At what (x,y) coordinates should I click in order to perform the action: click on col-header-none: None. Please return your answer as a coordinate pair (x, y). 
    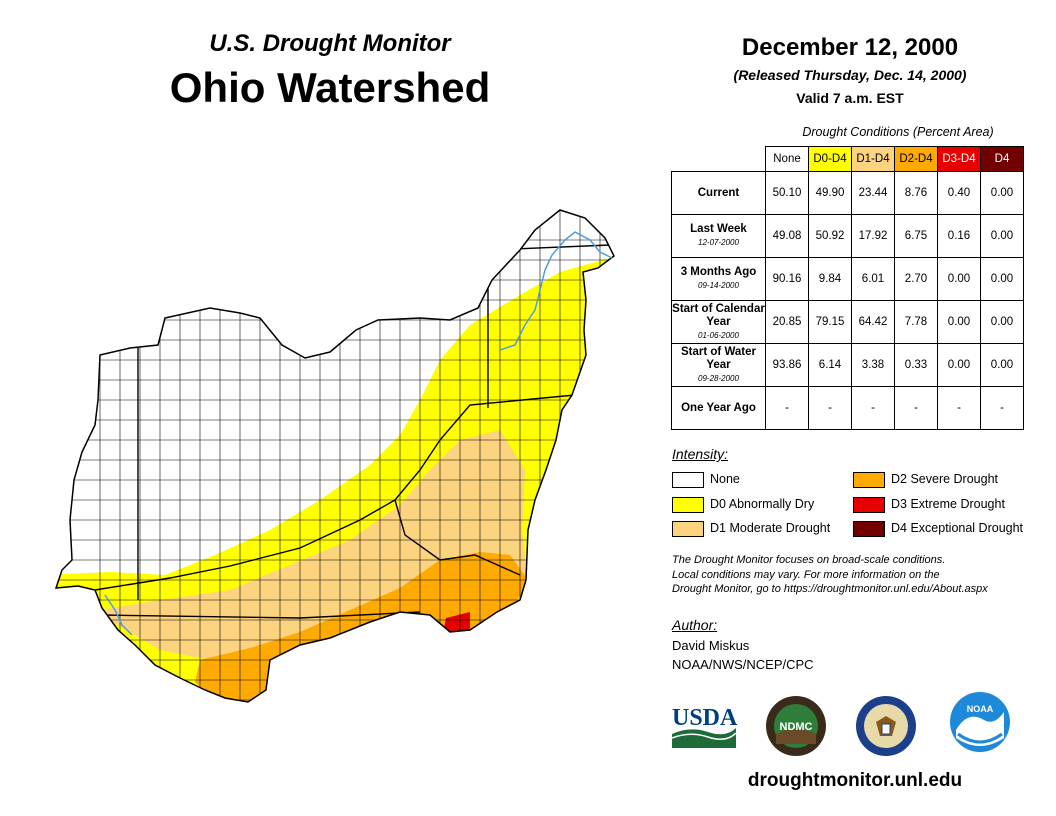
    Looking at the image, I should click on (787, 159).